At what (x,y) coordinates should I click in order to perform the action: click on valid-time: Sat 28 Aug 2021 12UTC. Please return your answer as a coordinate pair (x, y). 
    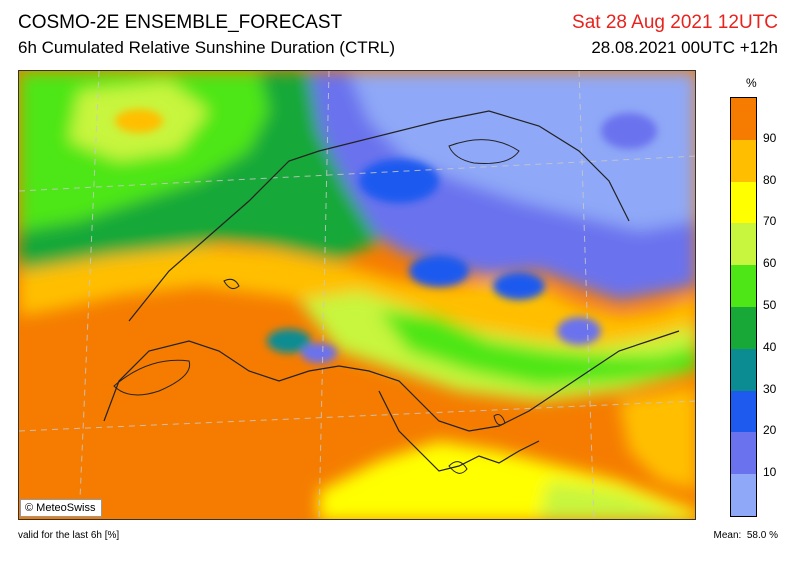
    Looking at the image, I should click on (675, 22).